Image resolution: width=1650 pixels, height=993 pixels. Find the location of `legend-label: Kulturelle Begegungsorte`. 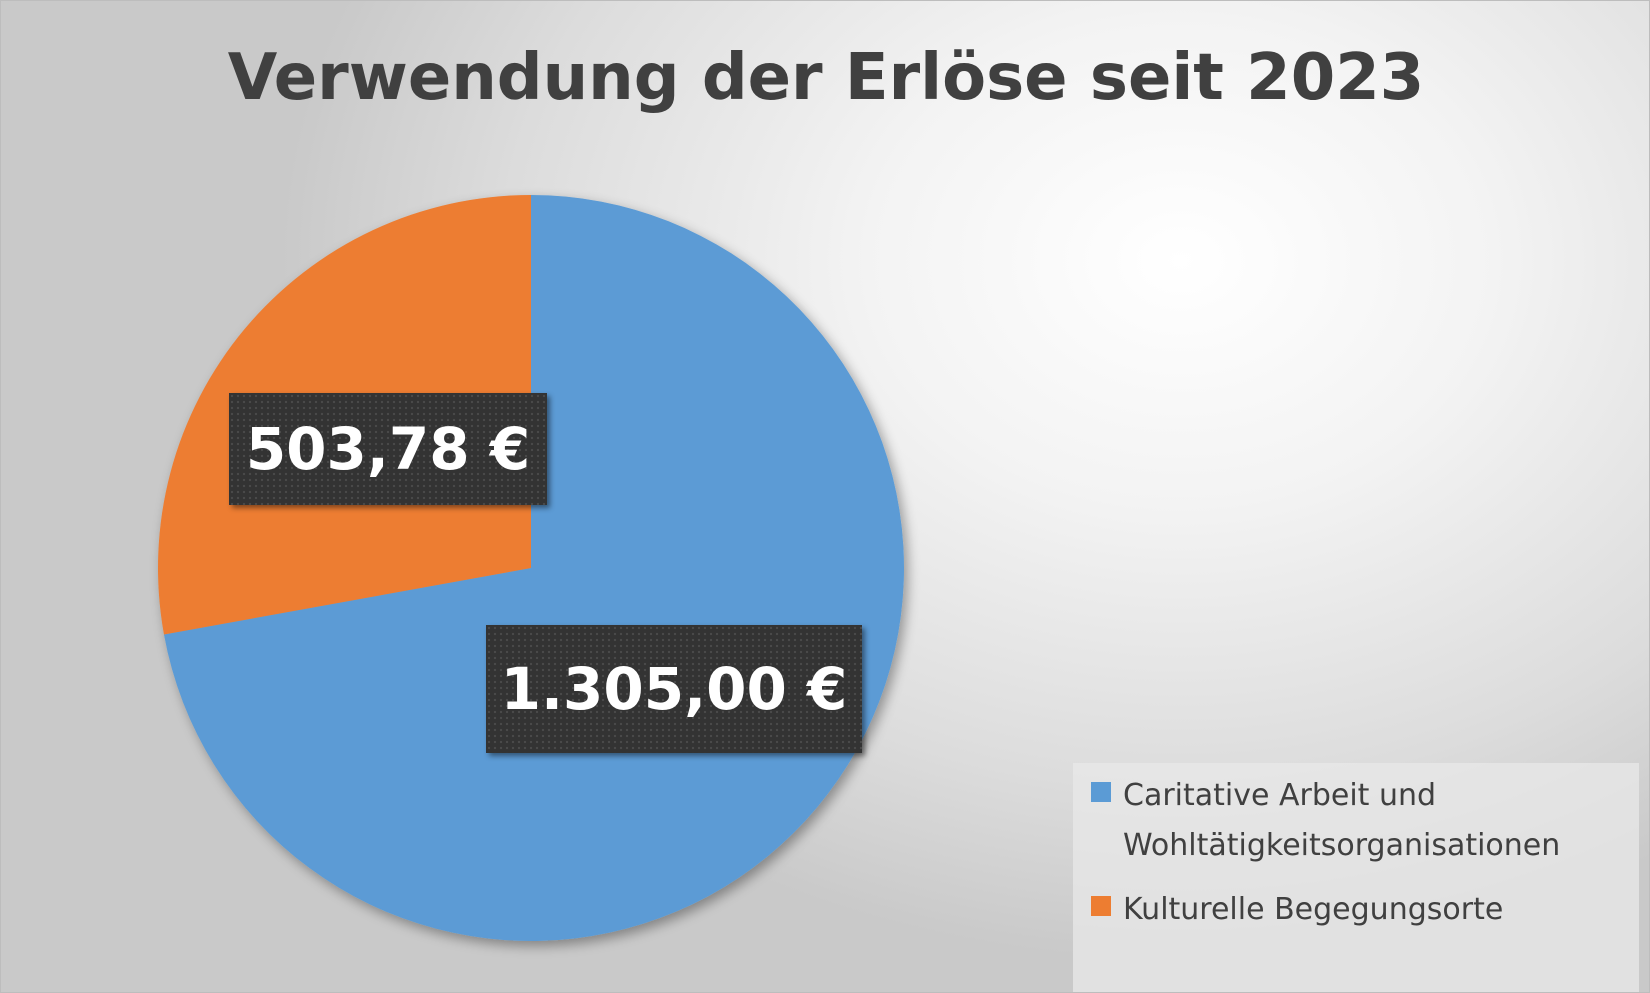

legend-label: Kulturelle Begegungsorte is located at coordinates (1313, 909).